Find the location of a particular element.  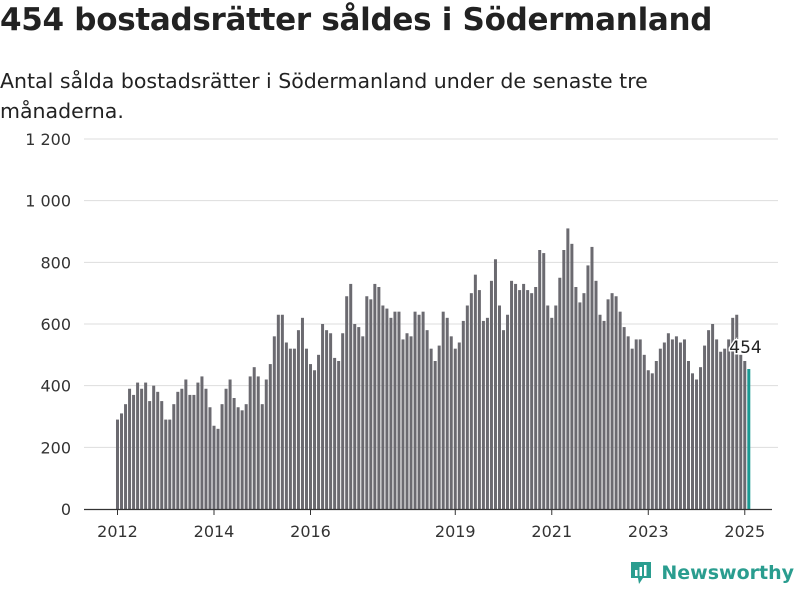

x-tick-label: 2021 is located at coordinates (551, 531).